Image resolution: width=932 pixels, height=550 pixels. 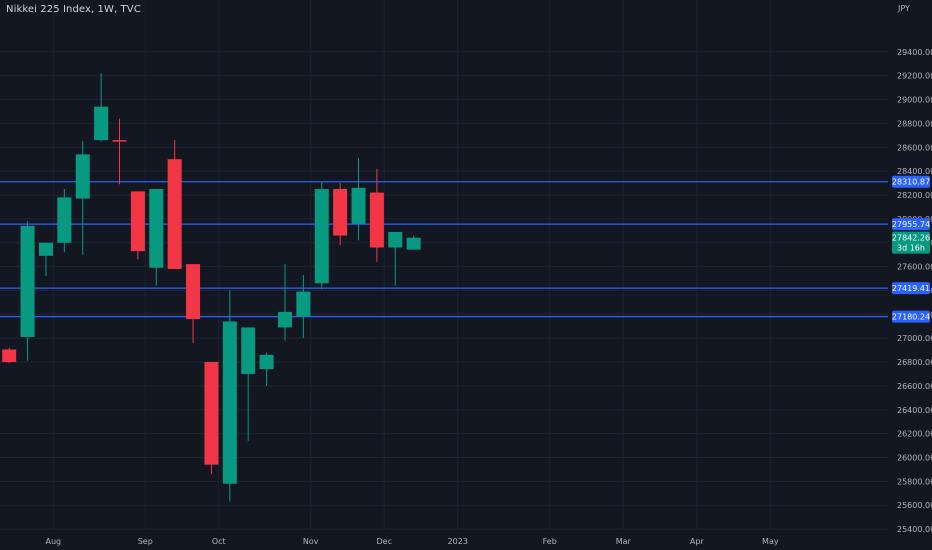 I want to click on y-tick-label: 27600.00, so click(x=914, y=267).